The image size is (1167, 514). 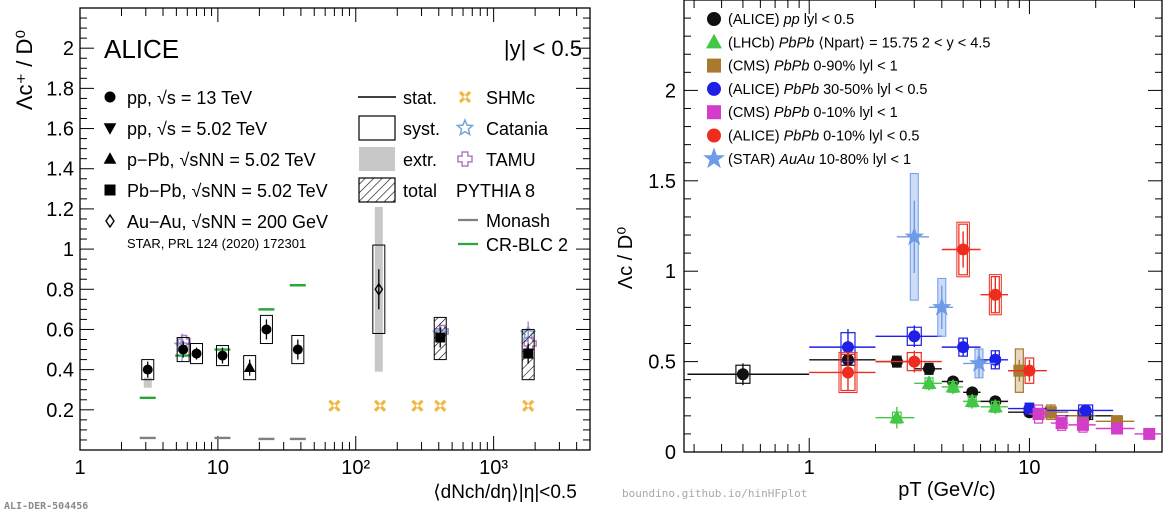 What do you see at coordinates (819, 160) in the screenshot?
I see `legend-label-star-auau: (STAR) AuAu 10-80% lyl < 1` at bounding box center [819, 160].